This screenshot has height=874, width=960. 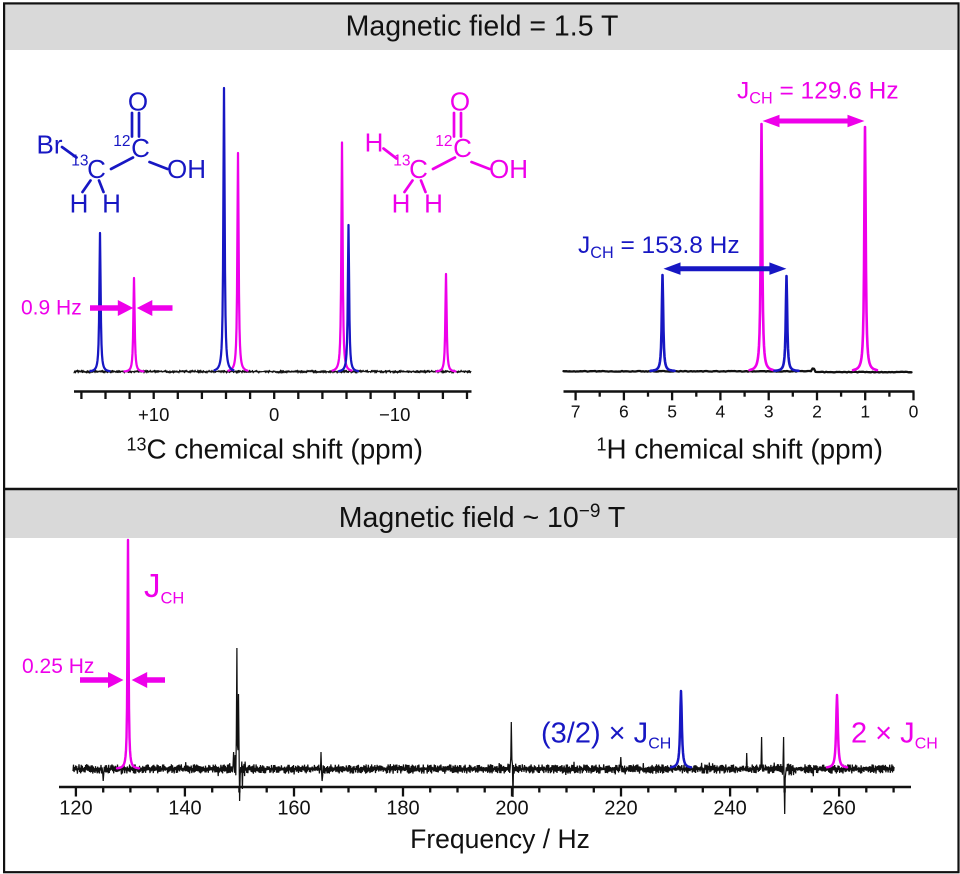 I want to click on svg-text: 4, so click(x=721, y=412).